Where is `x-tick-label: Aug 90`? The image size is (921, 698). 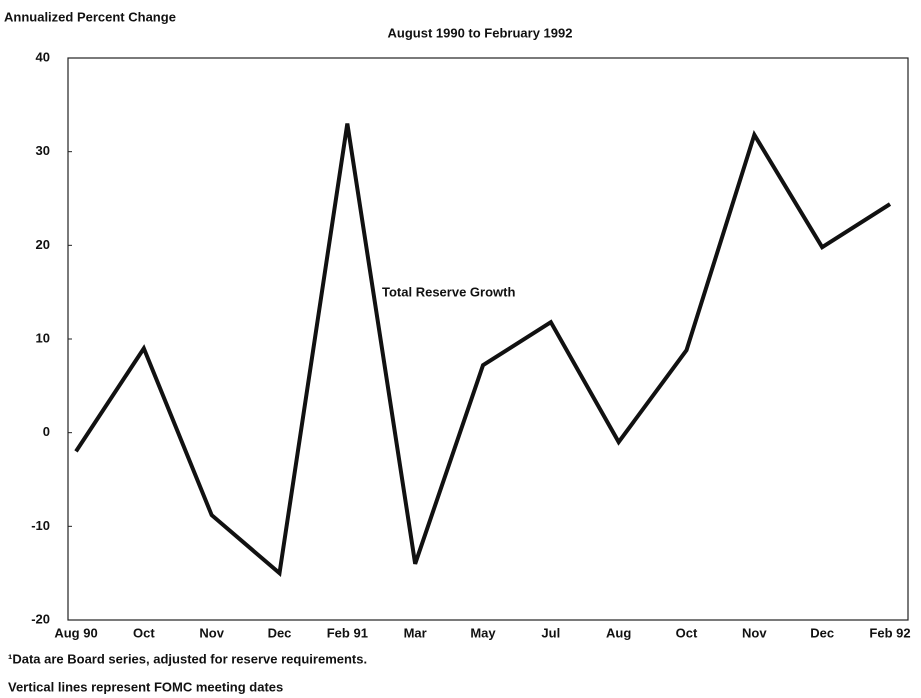 x-tick-label: Aug 90 is located at coordinates (75, 632).